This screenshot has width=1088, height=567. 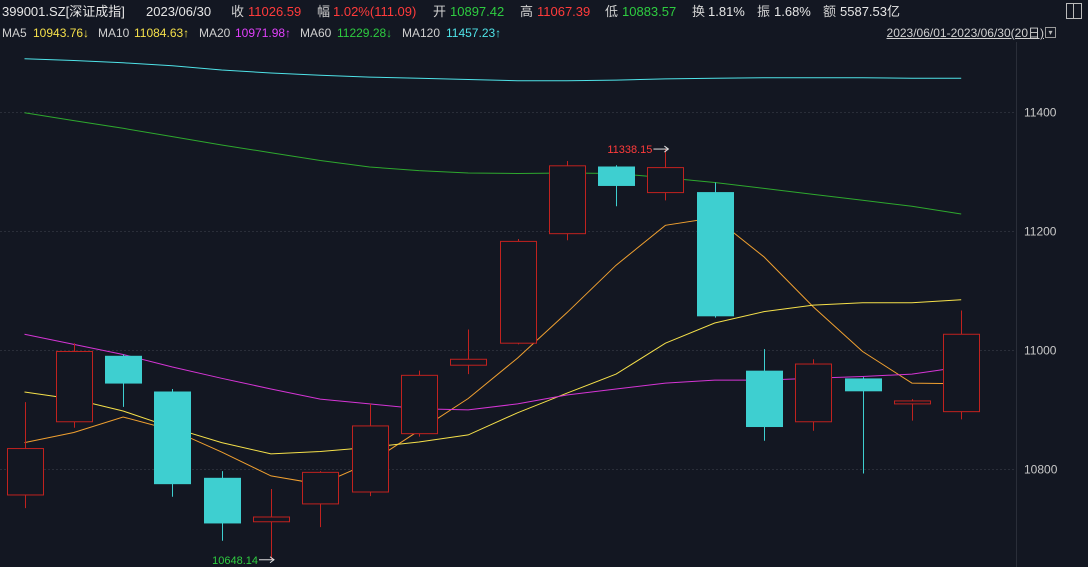 I want to click on amplitude-value: 1.68%, so click(x=792, y=11).